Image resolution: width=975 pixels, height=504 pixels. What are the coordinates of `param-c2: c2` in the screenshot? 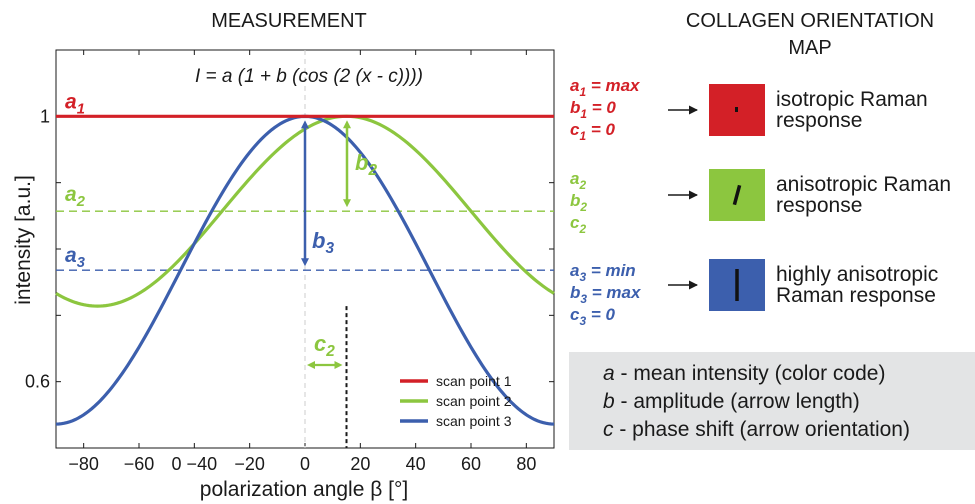 It's located at (578, 224).